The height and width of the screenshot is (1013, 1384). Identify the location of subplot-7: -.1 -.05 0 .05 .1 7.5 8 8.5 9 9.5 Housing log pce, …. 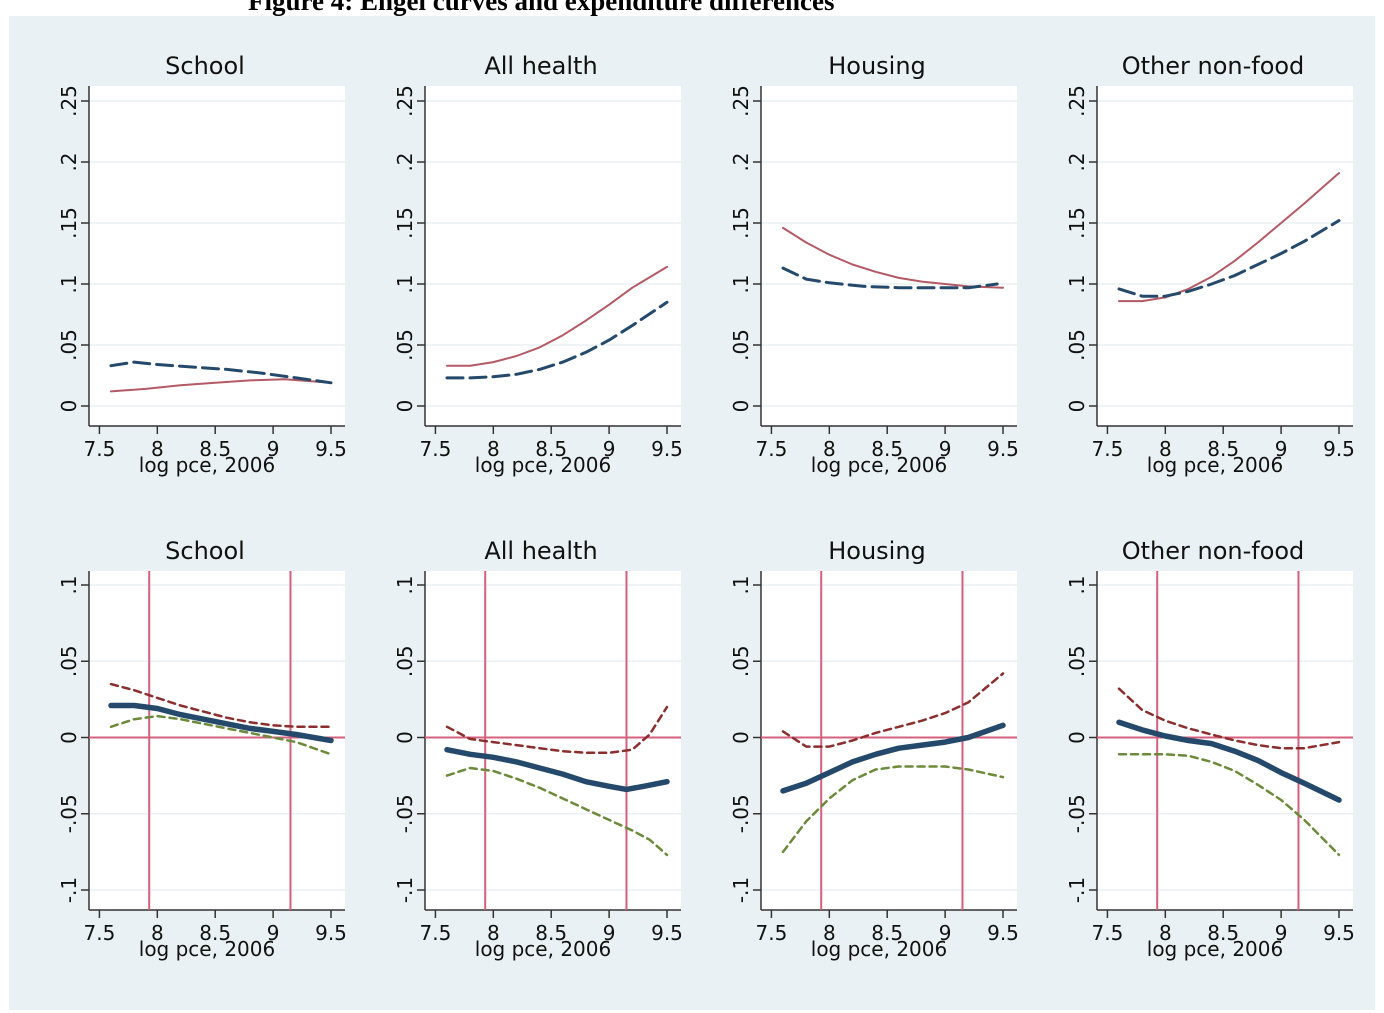
(874, 749).